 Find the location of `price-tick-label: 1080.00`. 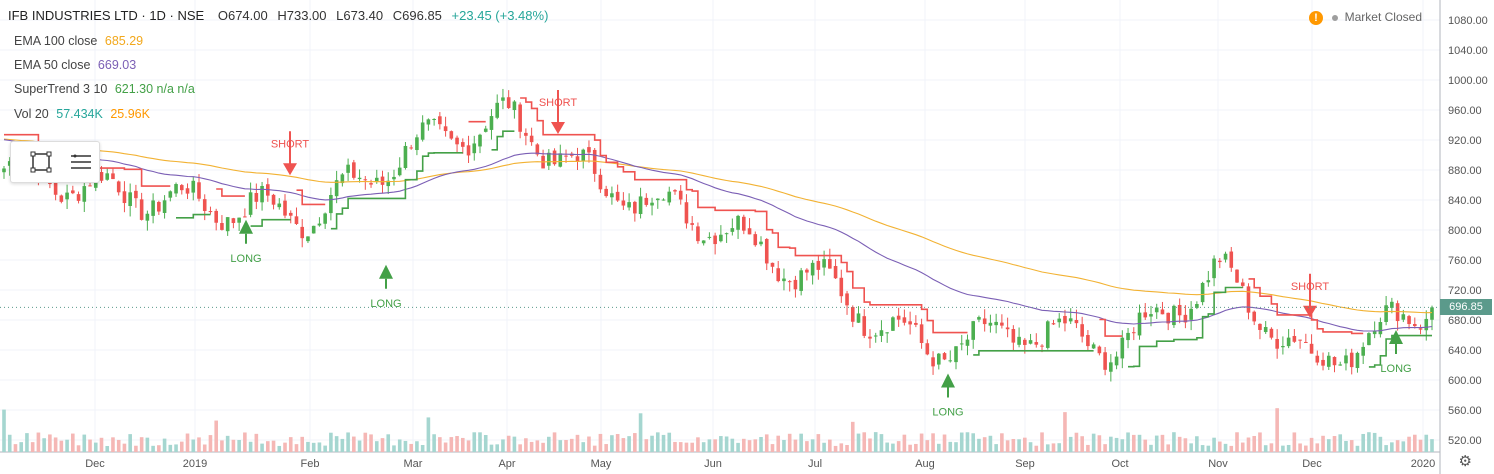

price-tick-label: 1080.00 is located at coordinates (1468, 21).